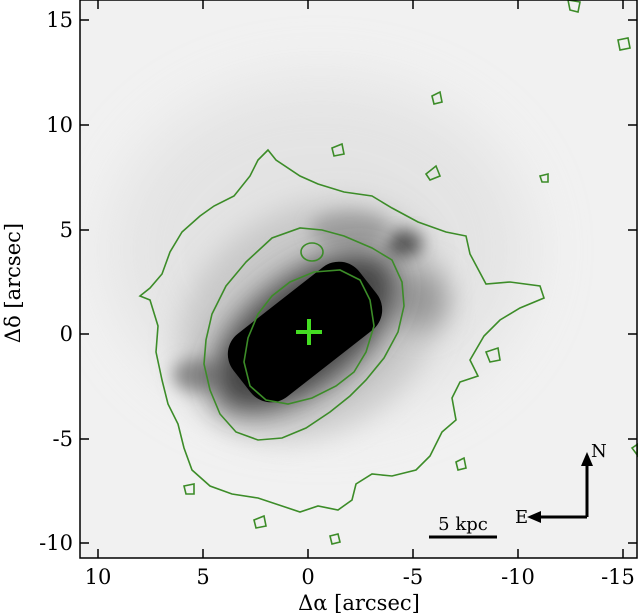  What do you see at coordinates (413, 577) in the screenshot?
I see `x-tick-label: -5` at bounding box center [413, 577].